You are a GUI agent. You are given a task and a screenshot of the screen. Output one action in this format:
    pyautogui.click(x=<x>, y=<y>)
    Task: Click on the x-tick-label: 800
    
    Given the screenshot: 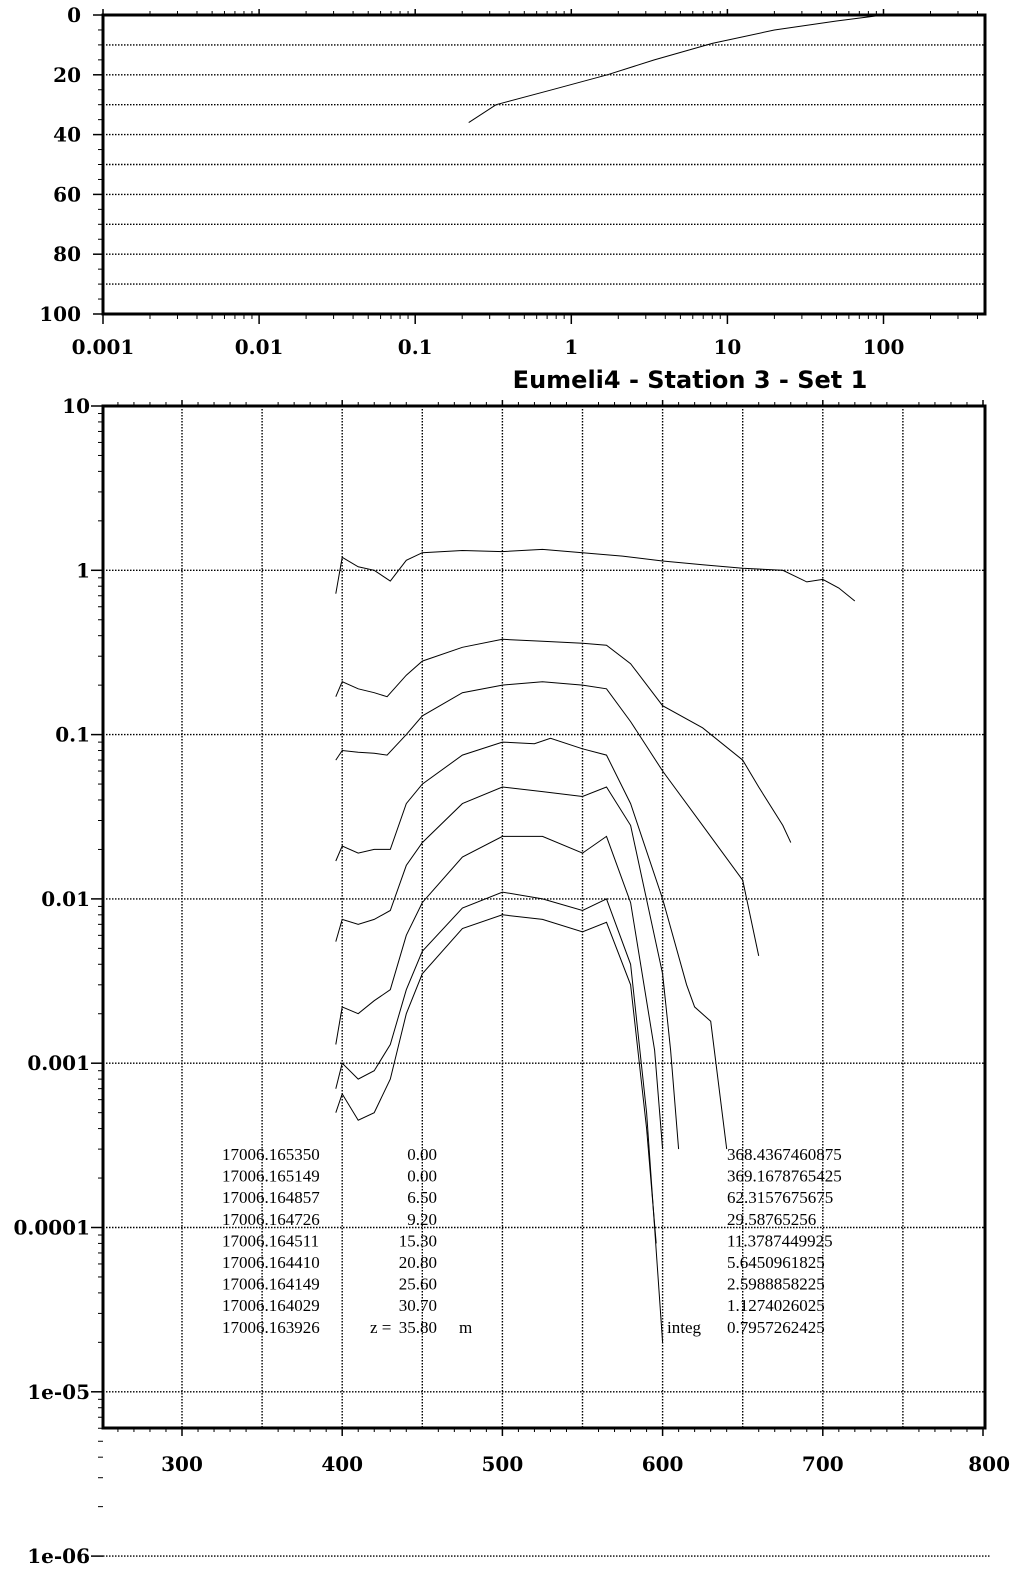 What is the action you would take?
    pyautogui.click(x=989, y=1464)
    